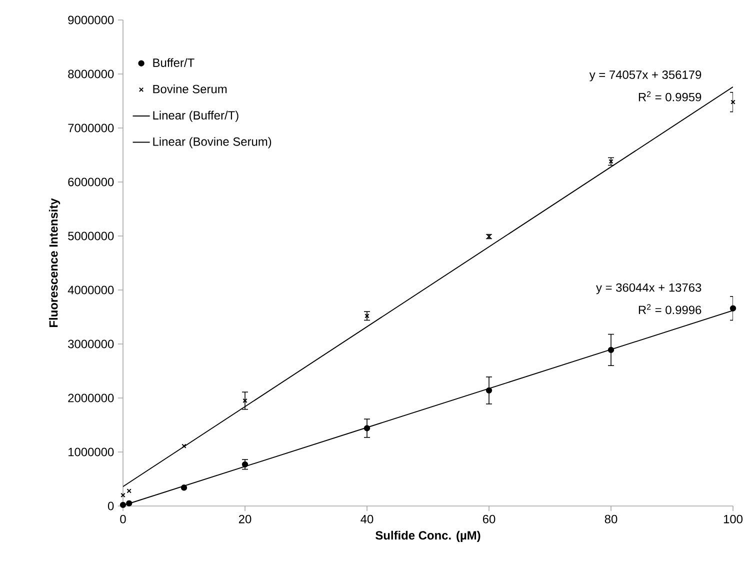 This screenshot has width=750, height=562. I want to click on legend-label: Linear (Bovine Serum), so click(212, 142).